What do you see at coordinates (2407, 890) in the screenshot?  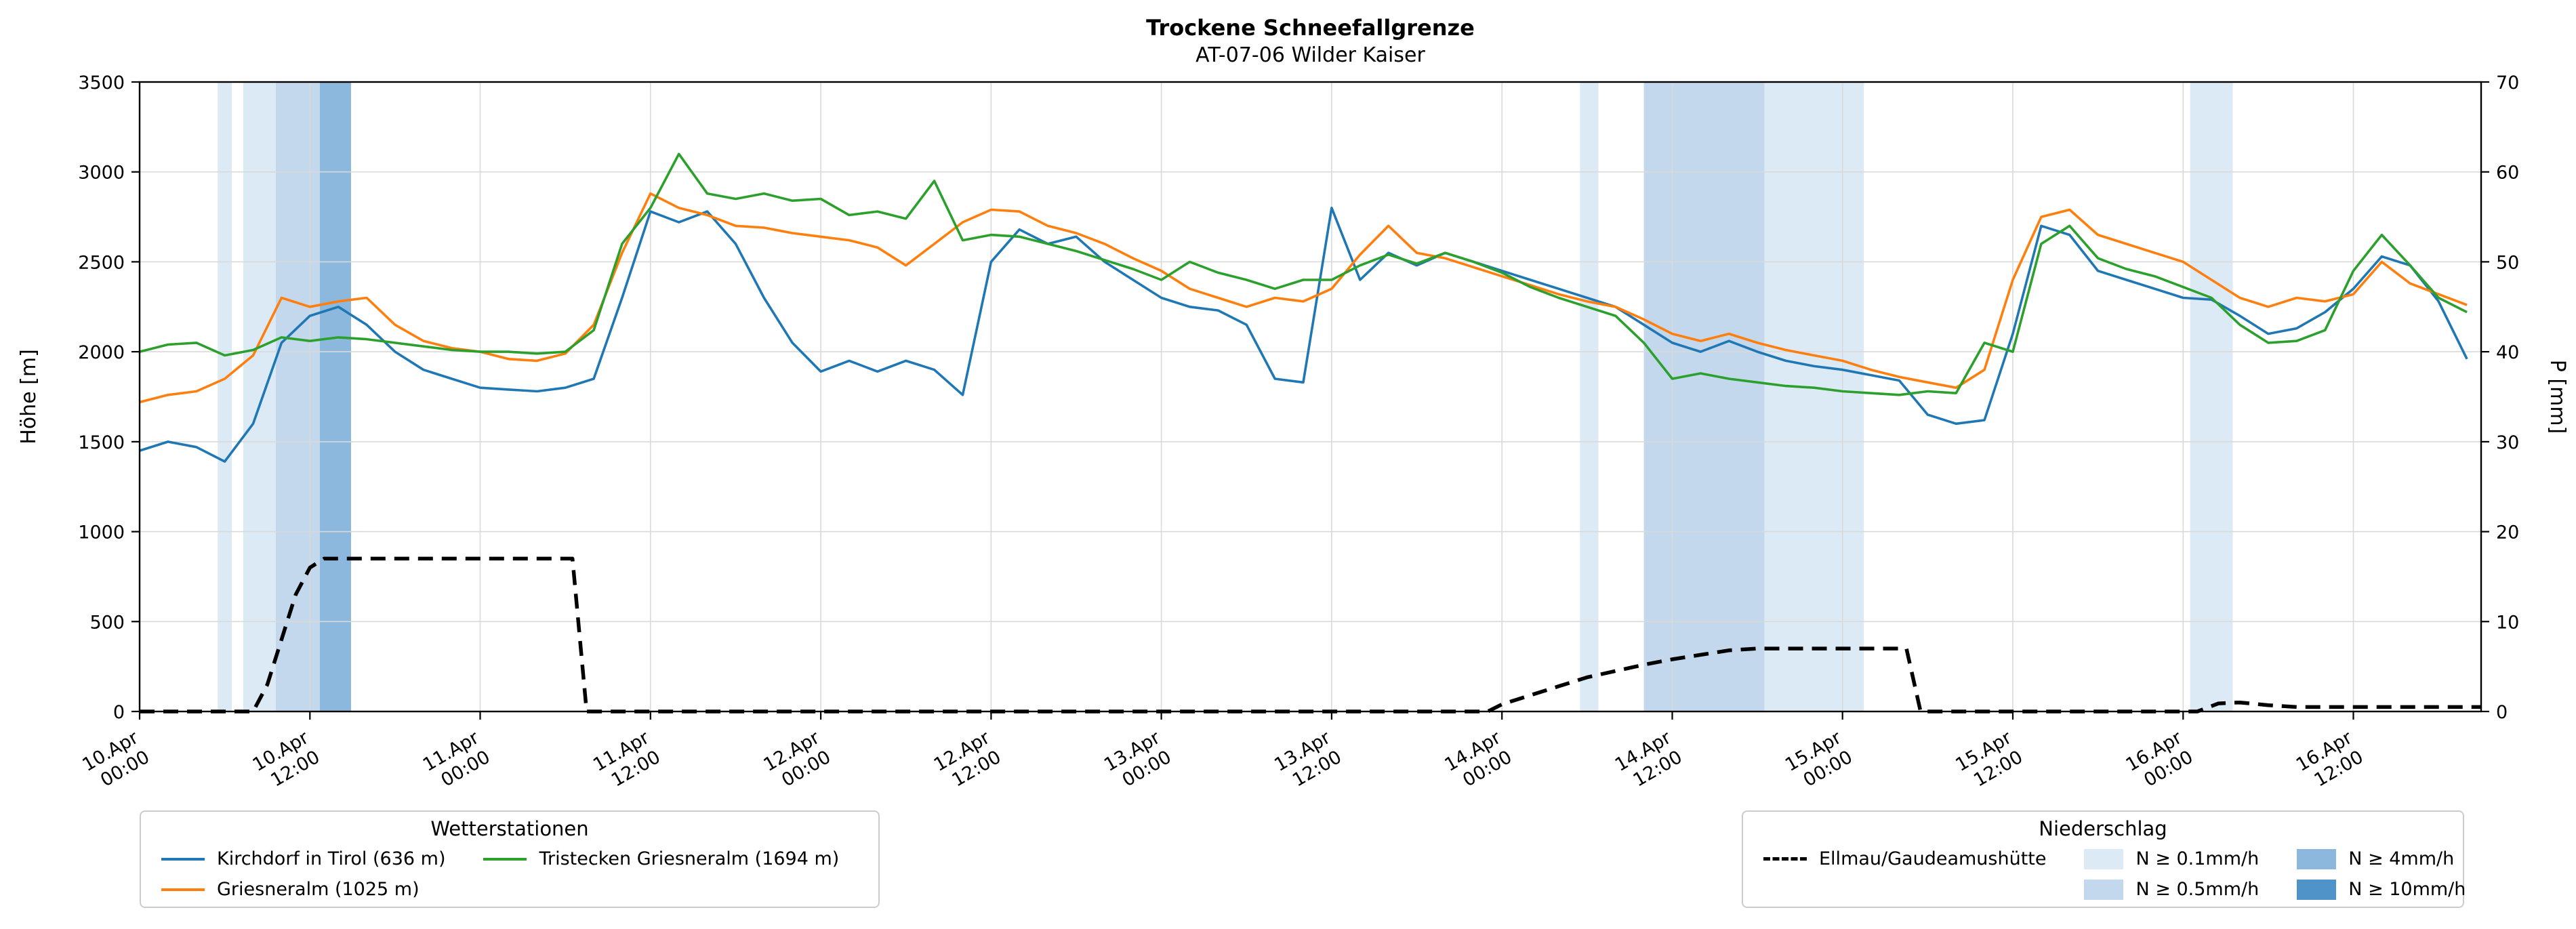 I see `legend-entry-precip-10-label: N ≥ 10mm/h` at bounding box center [2407, 890].